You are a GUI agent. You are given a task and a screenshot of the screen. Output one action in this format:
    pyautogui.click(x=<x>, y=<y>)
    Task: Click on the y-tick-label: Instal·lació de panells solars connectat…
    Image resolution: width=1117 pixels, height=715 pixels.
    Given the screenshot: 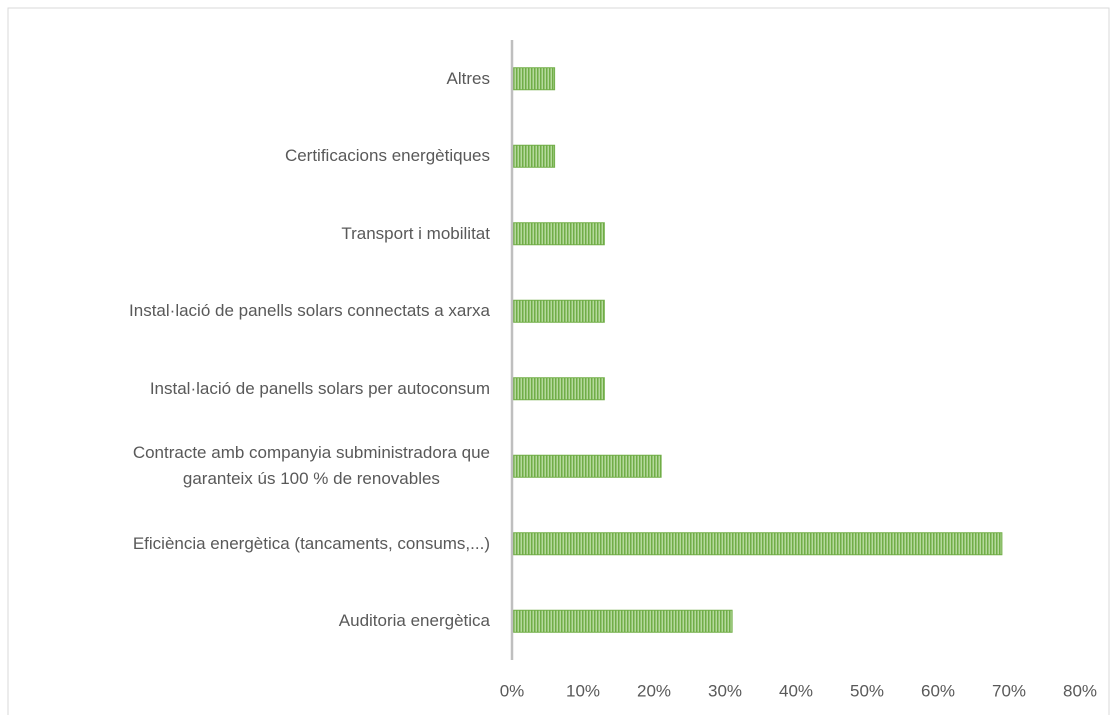 What is the action you would take?
    pyautogui.click(x=309, y=311)
    